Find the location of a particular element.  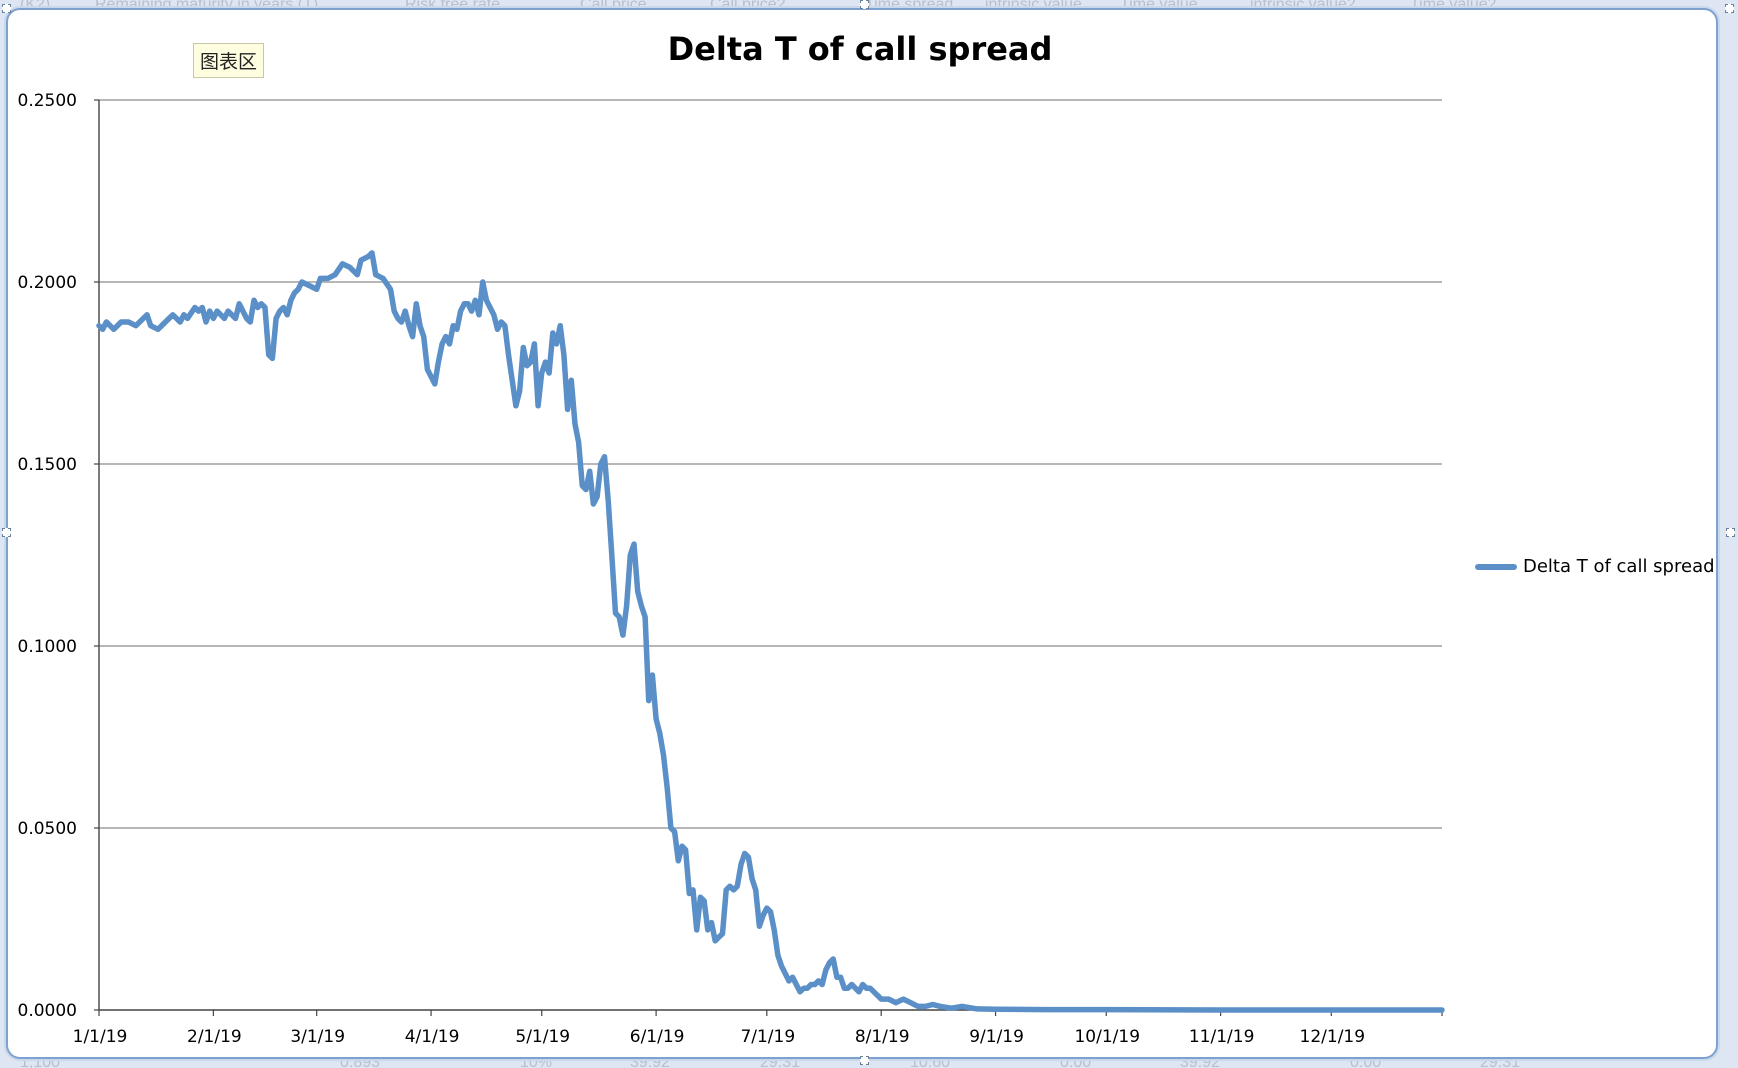

x-tick-label: 10/1/19 is located at coordinates (1107, 1037).